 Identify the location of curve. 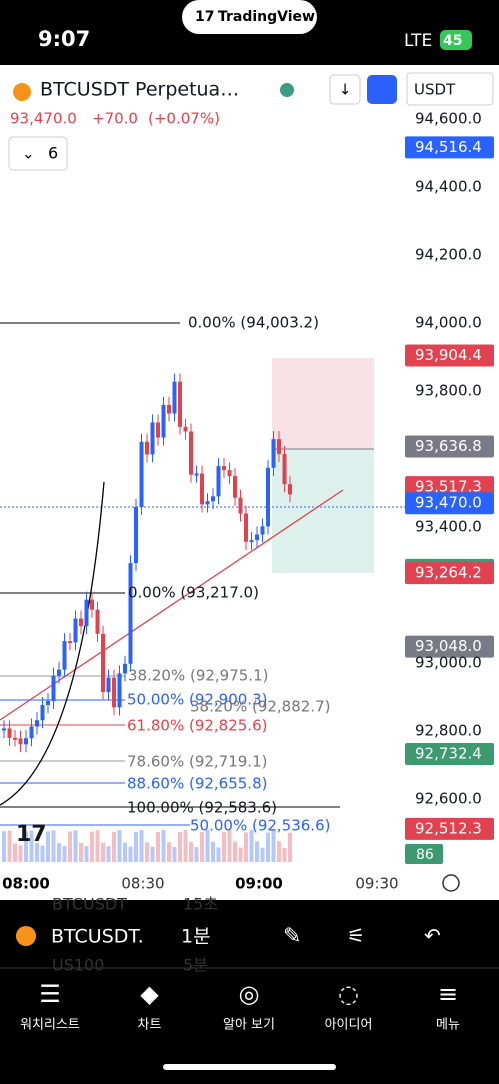
(52, 643).